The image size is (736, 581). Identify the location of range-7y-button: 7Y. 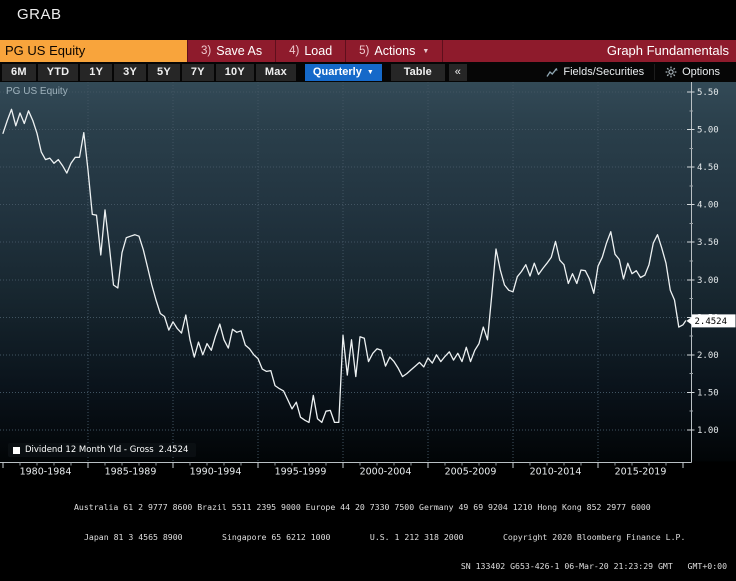
(197, 72).